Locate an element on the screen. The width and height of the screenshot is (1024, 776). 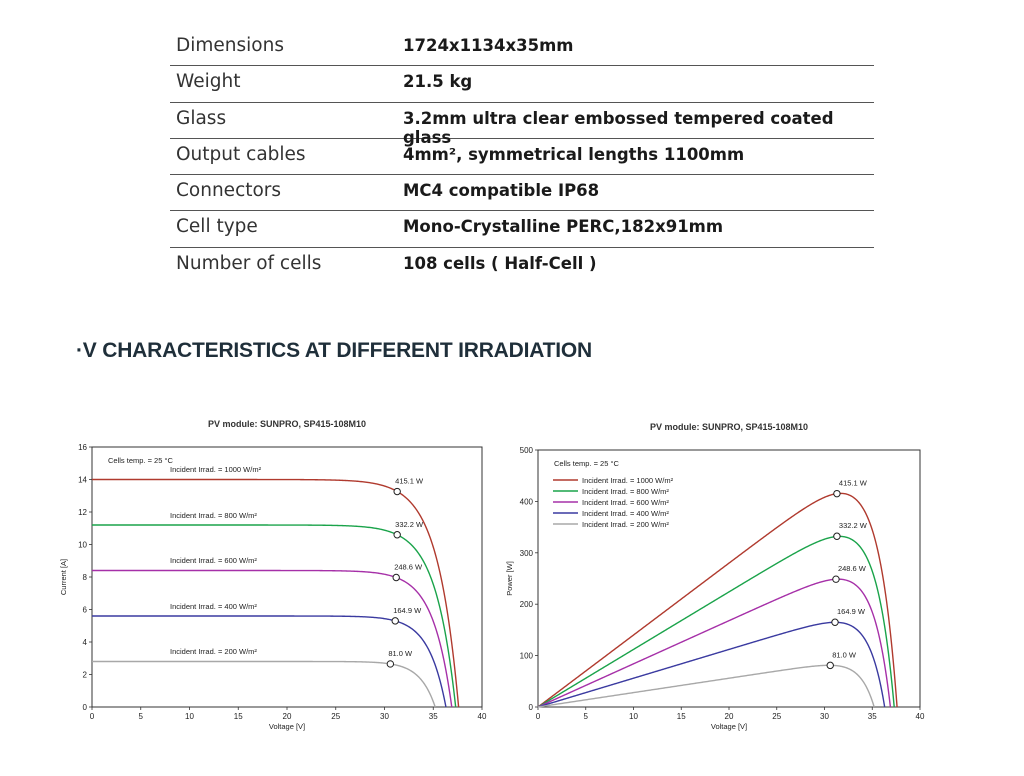
legend-entry: Incident Irrad. = 400 W/m² is located at coordinates (625, 513).